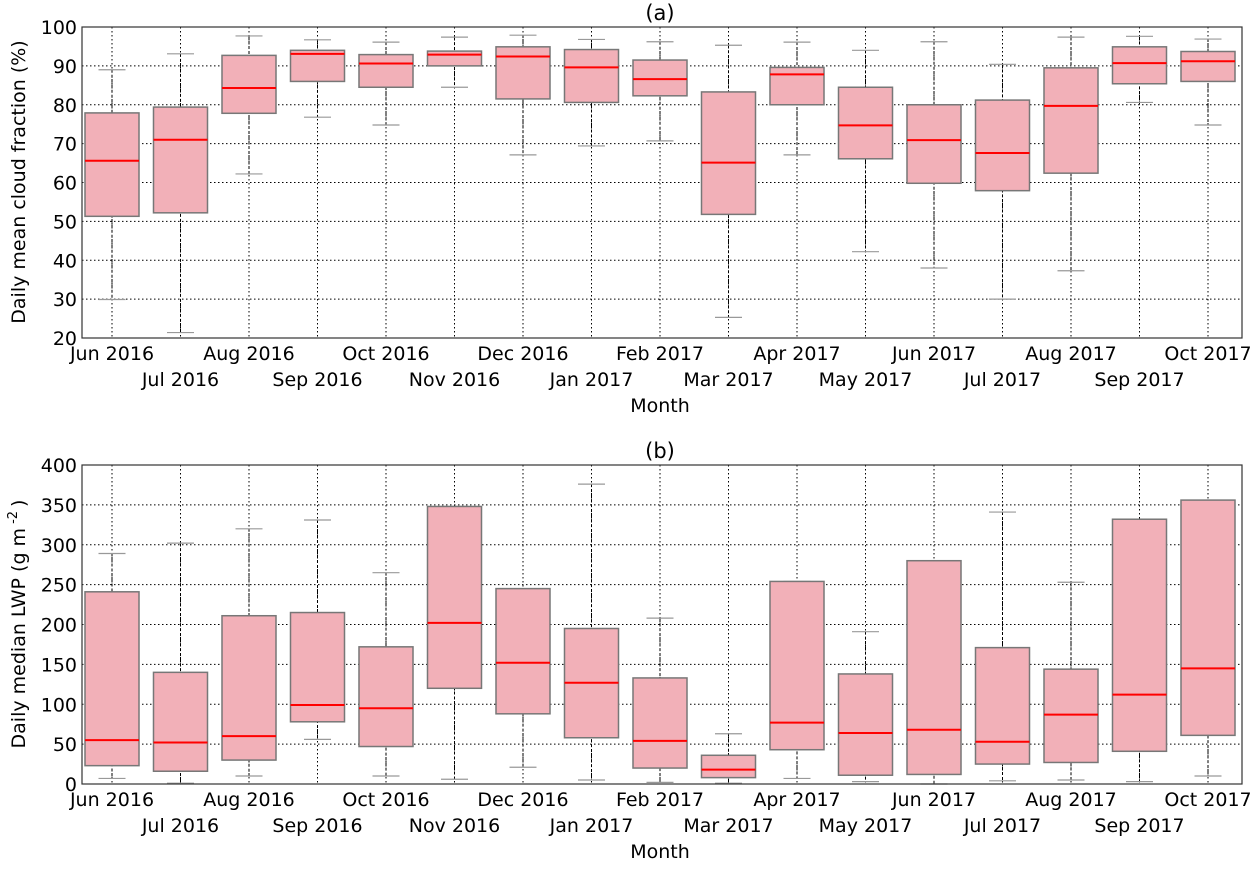 Image resolution: width=1254 pixels, height=872 pixels. What do you see at coordinates (71, 785) in the screenshot?
I see `y-tick-label: 0` at bounding box center [71, 785].